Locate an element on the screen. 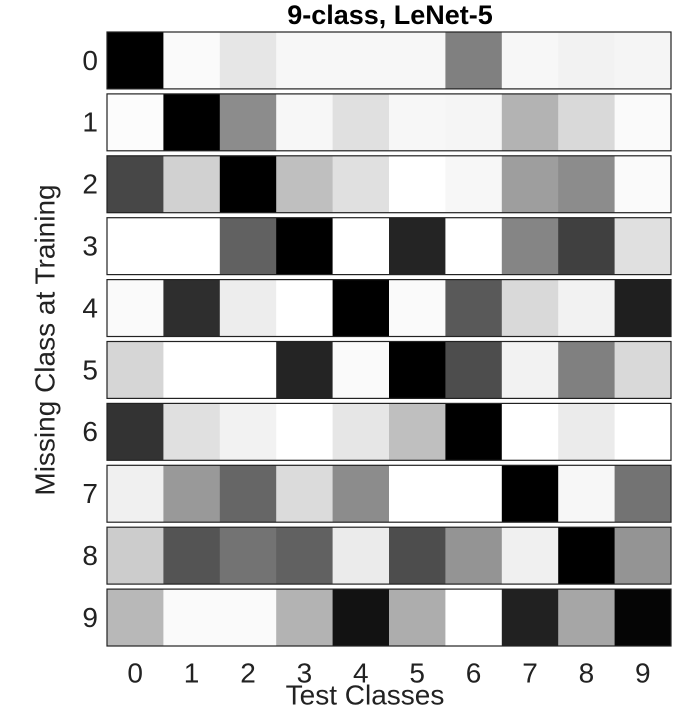  y-tick-label: 1 is located at coordinates (90, 122).